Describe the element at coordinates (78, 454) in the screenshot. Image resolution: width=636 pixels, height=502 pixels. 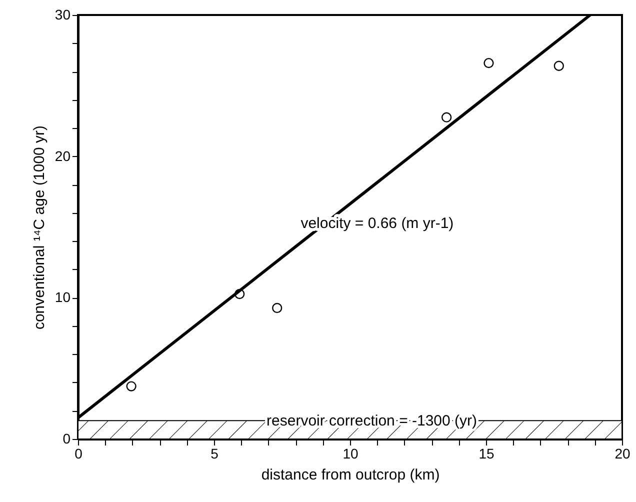
I see `x-tick-label: 0` at that location.